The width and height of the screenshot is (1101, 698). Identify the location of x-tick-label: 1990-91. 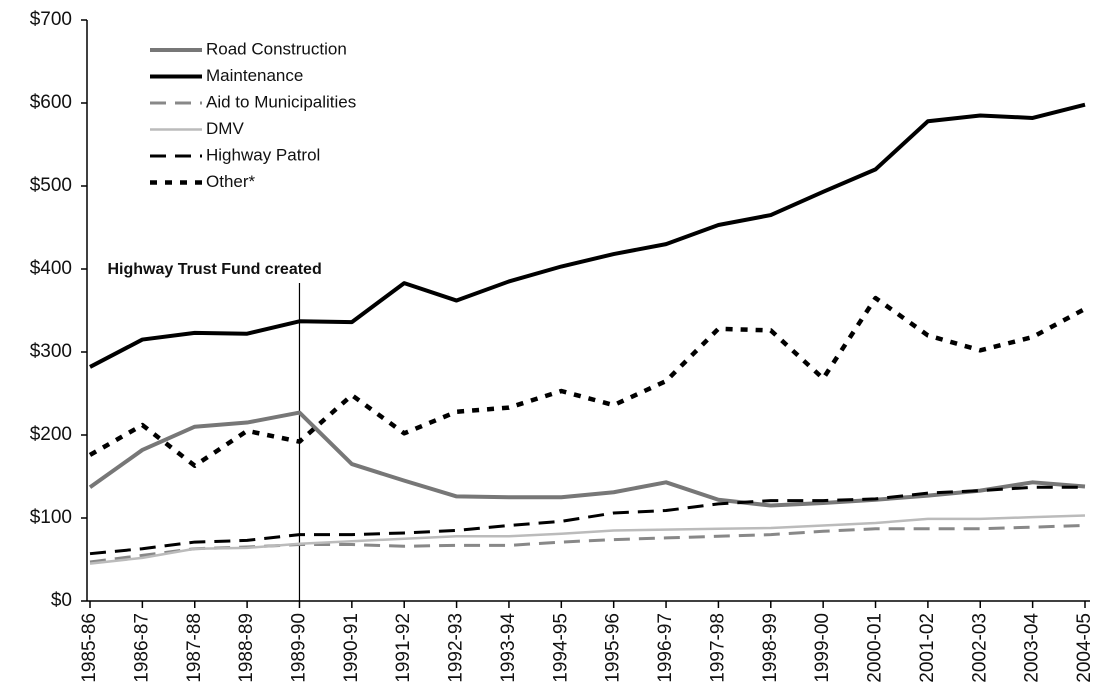
(351, 648).